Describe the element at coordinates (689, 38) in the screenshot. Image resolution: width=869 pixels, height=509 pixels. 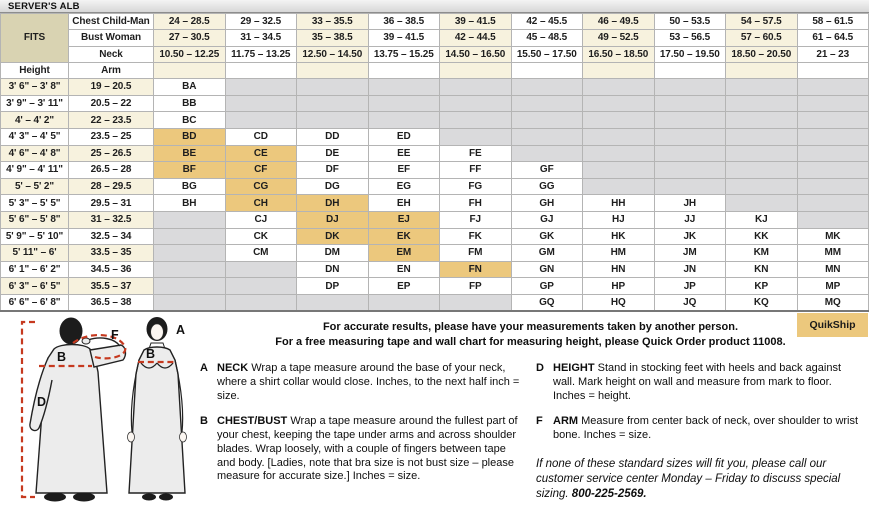
I see `fit-range-cell: 53 – 56.5` at that location.